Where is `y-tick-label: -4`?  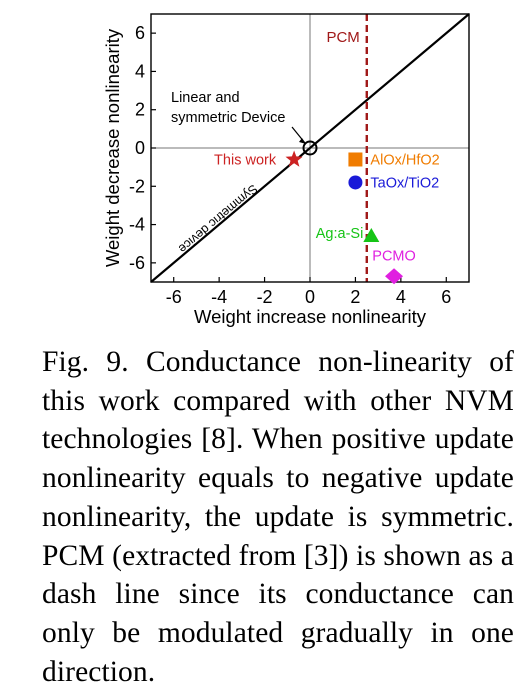 y-tick-label: -4 is located at coordinates (137, 225).